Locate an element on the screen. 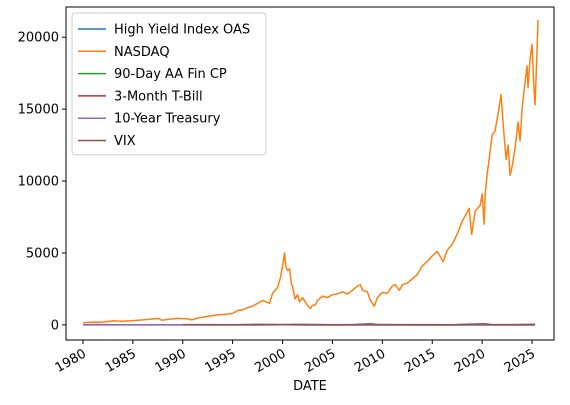 This screenshot has width=570, height=405. legend-label-90-day-aa-fin-cp: 90-Day AA Fin CP is located at coordinates (170, 74).